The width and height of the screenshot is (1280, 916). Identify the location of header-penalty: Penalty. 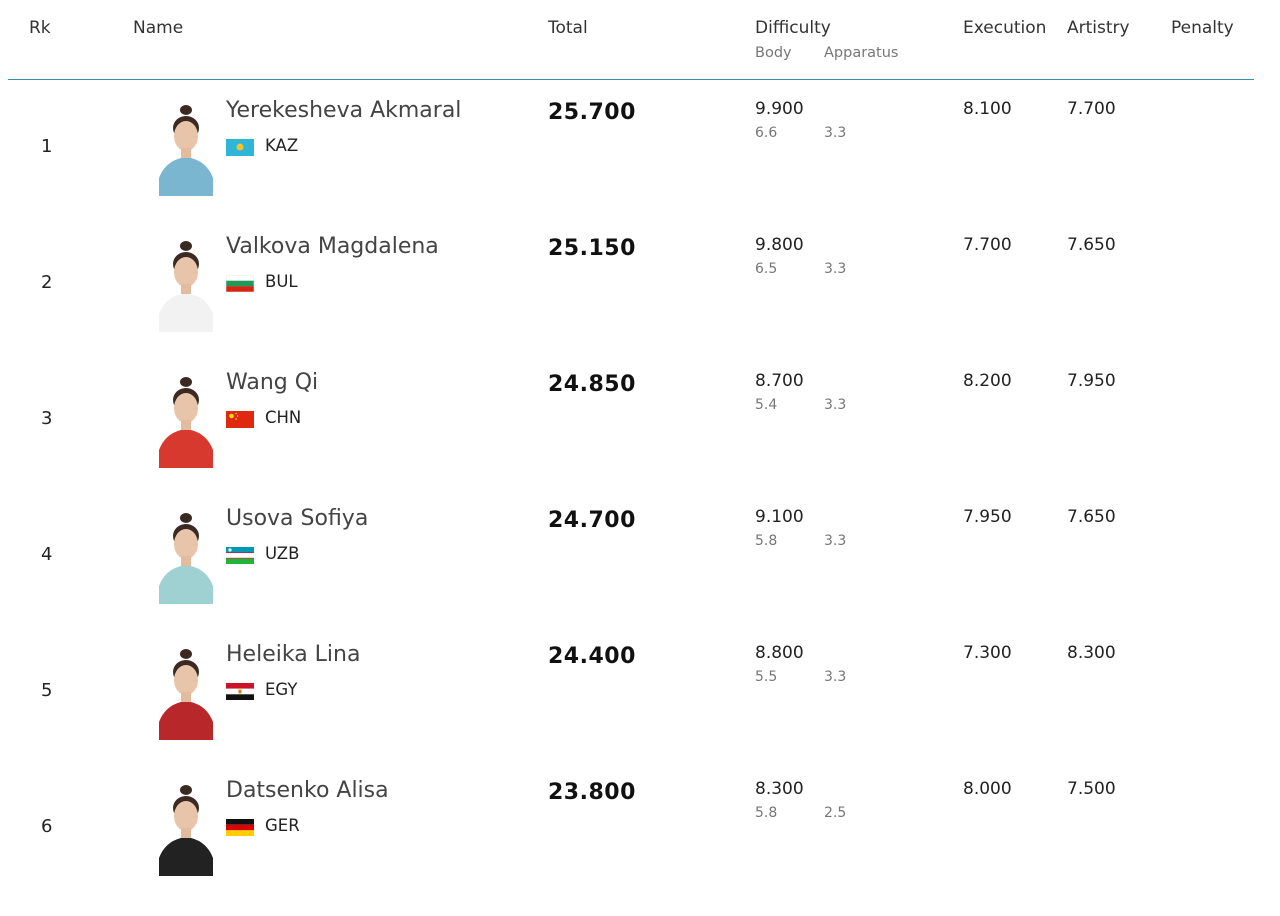
(1202, 28).